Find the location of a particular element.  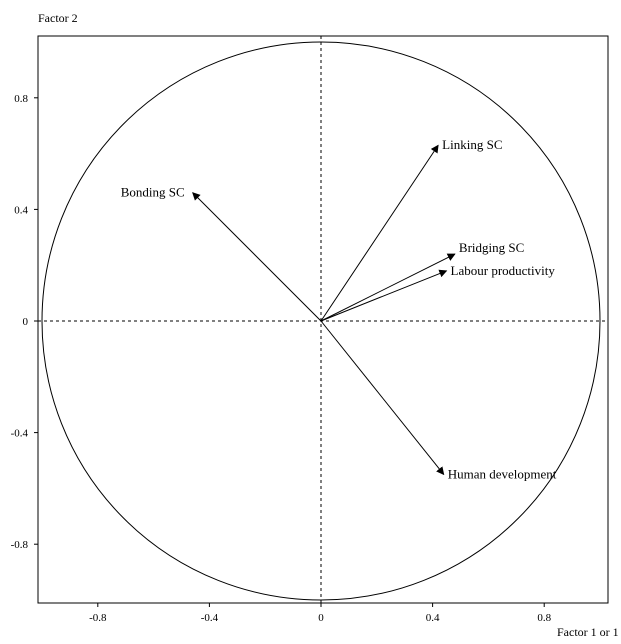

x-tick-label: -0.8 is located at coordinates (98, 618).